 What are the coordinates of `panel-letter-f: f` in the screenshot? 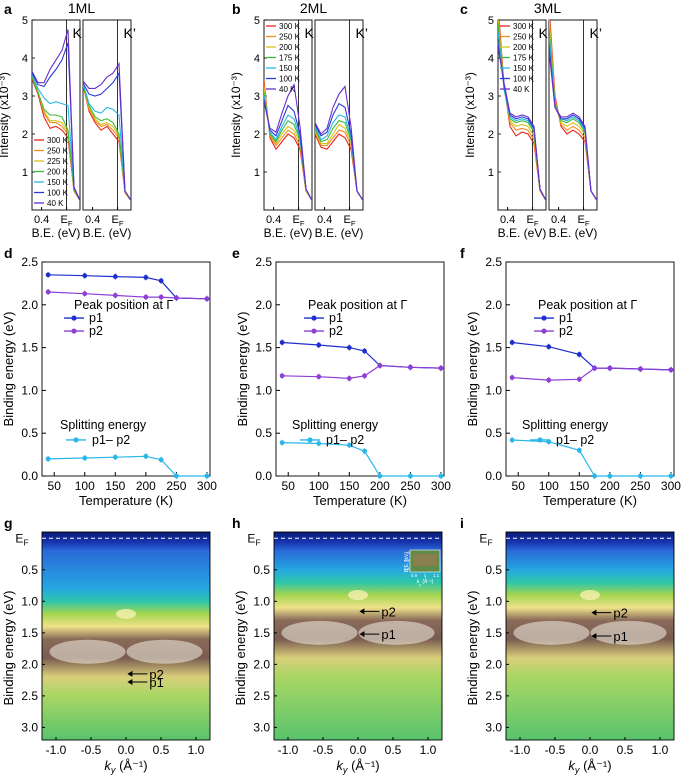 It's located at (462, 253).